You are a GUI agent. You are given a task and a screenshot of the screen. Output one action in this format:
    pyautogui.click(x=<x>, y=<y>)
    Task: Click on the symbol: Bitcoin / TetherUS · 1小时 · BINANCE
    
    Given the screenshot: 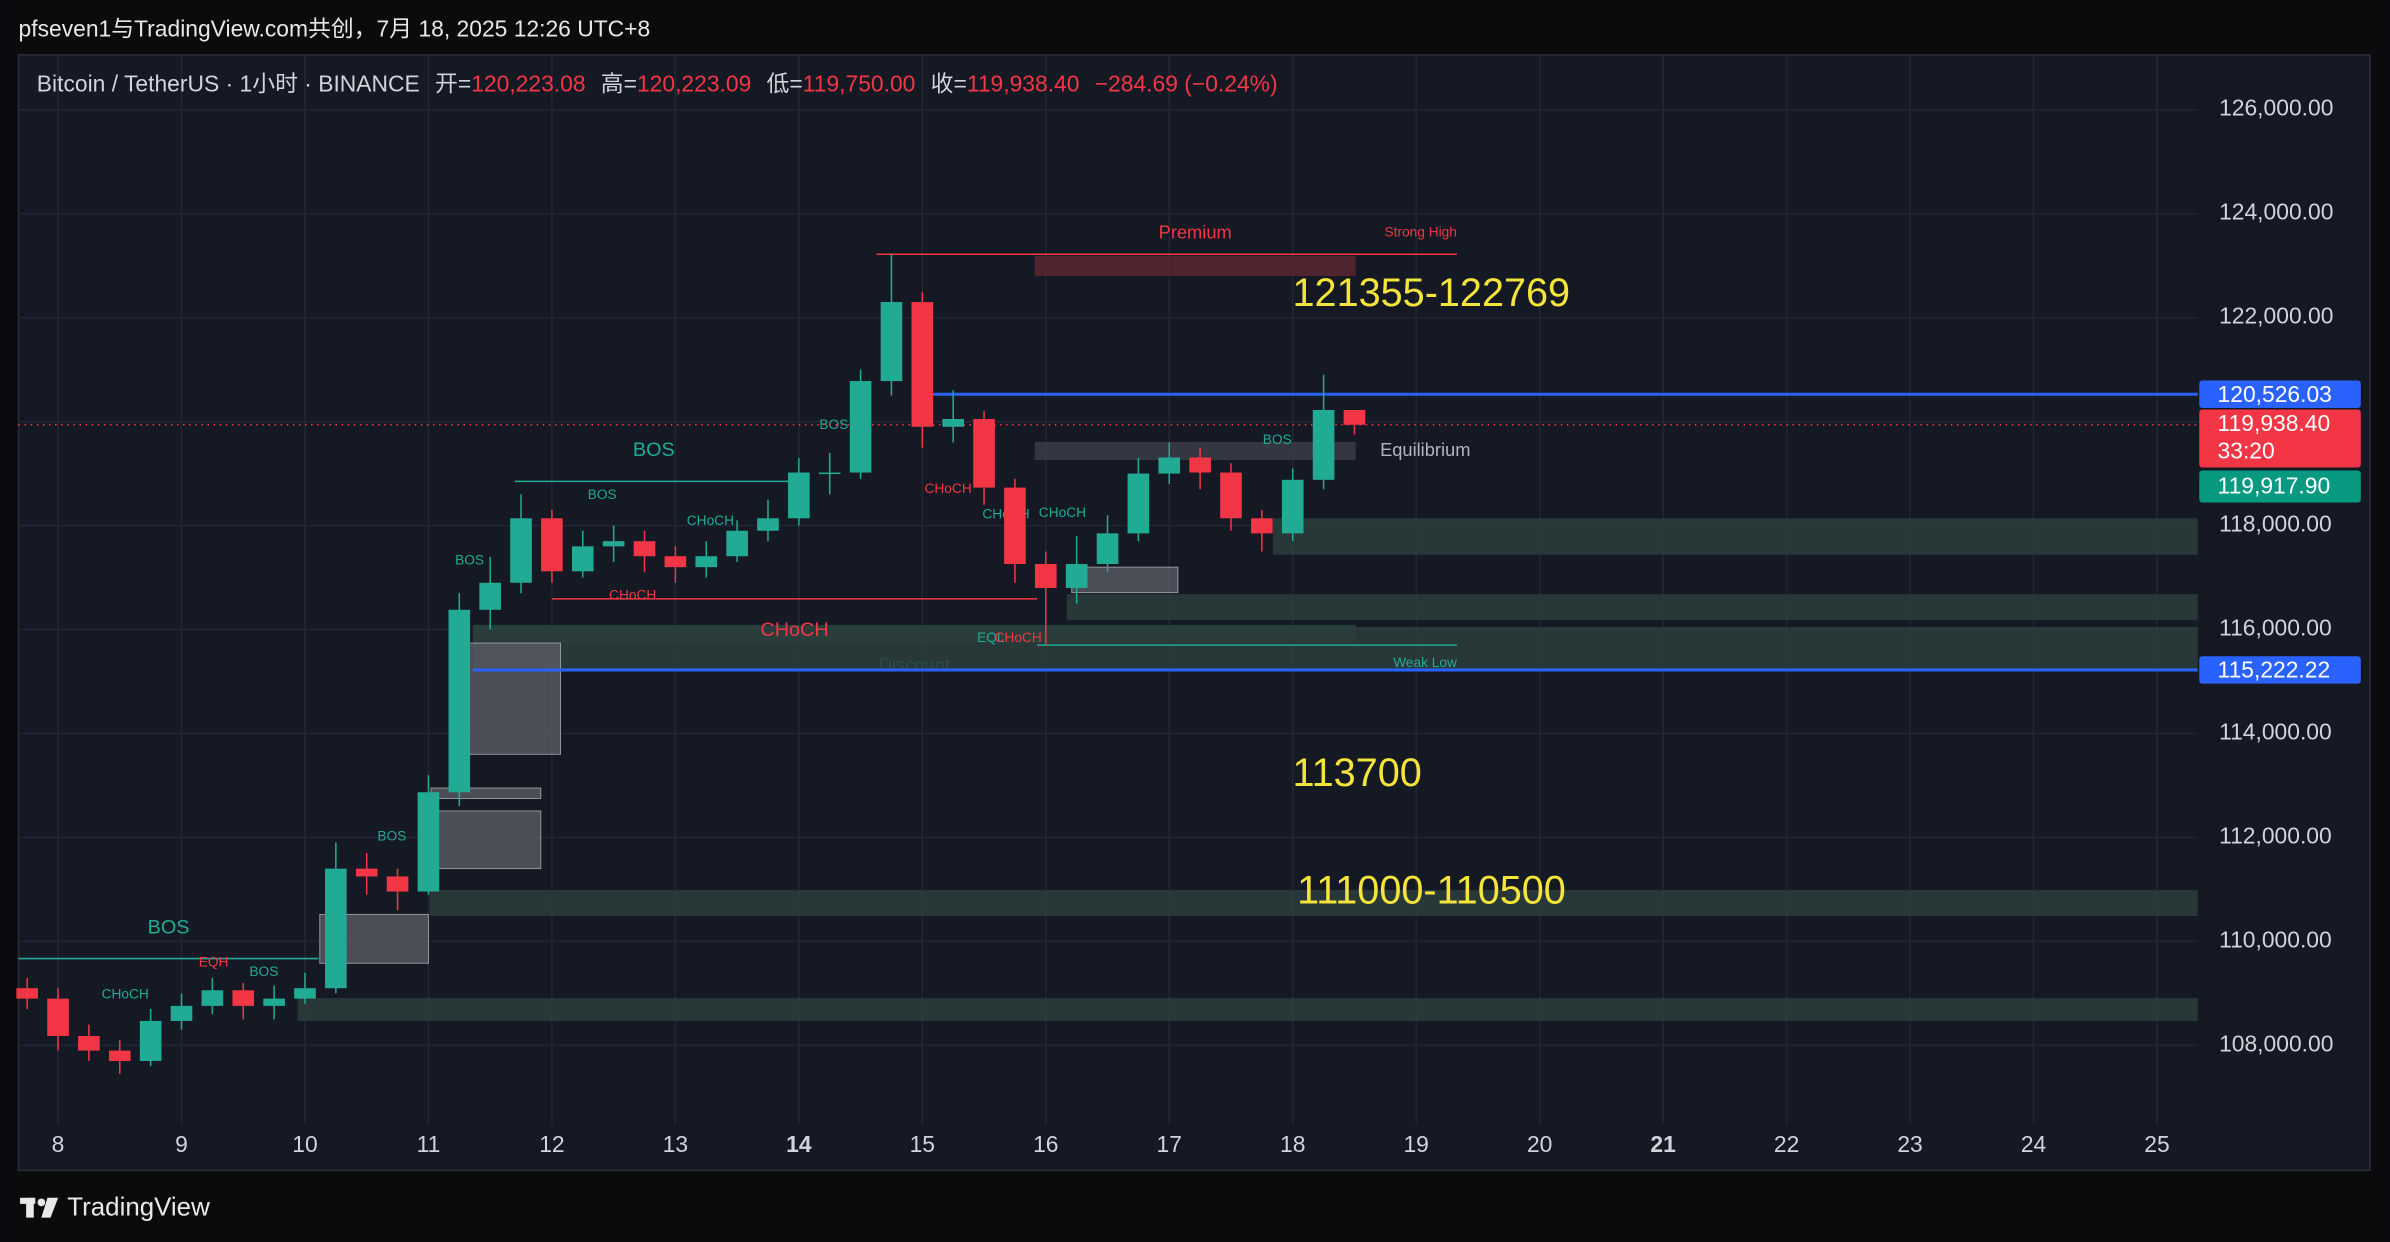 What is the action you would take?
    pyautogui.click(x=228, y=83)
    